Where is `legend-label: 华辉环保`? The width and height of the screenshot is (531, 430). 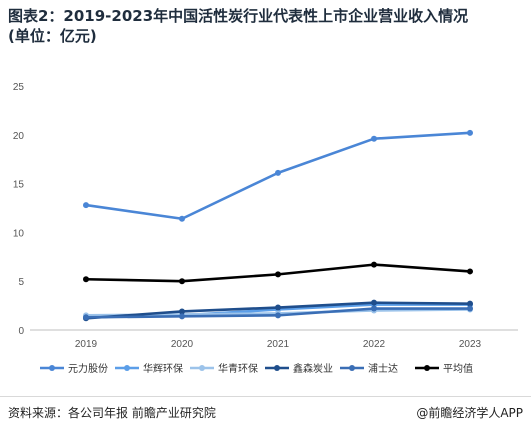
legend-label: 华辉环保 is located at coordinates (163, 368).